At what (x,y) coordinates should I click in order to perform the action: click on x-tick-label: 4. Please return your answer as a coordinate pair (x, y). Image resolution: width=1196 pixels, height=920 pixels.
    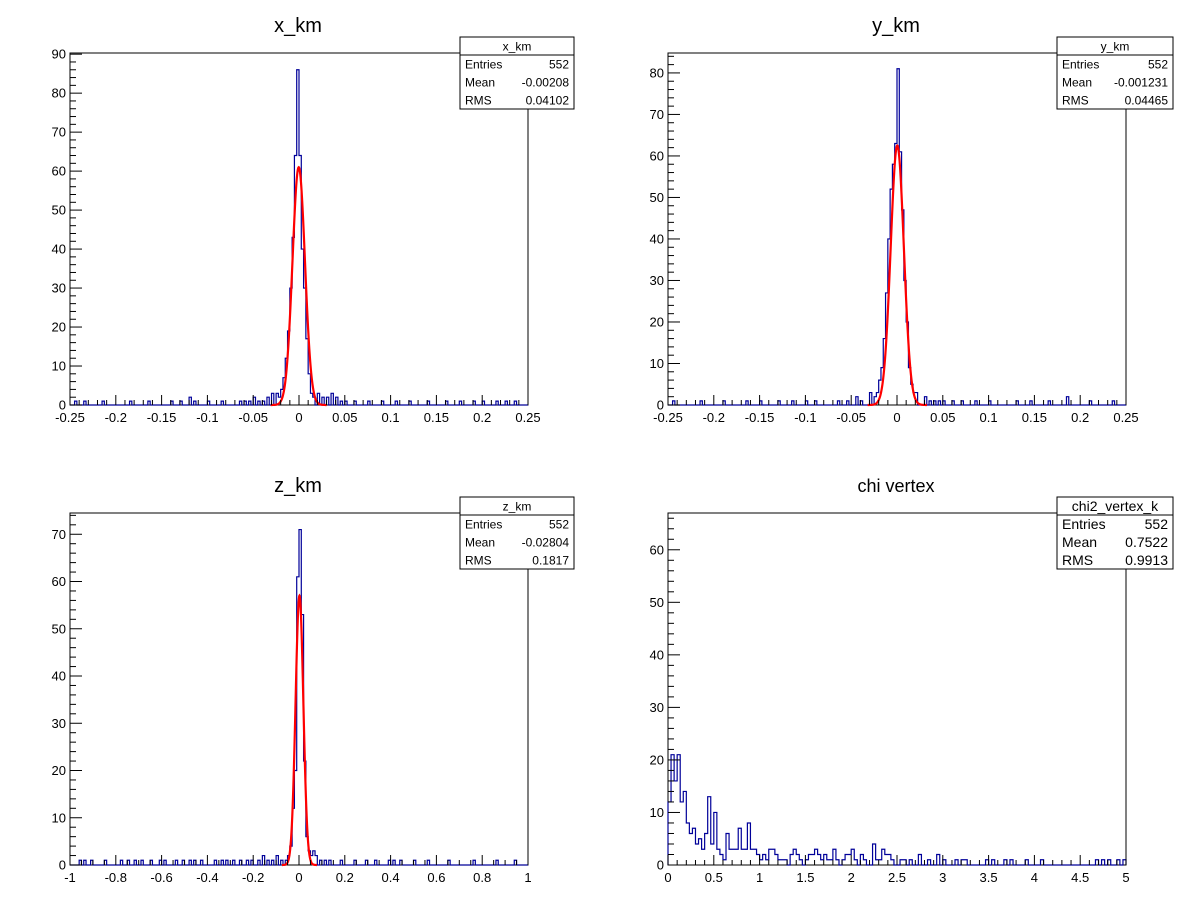
    Looking at the image, I should click on (1034, 877).